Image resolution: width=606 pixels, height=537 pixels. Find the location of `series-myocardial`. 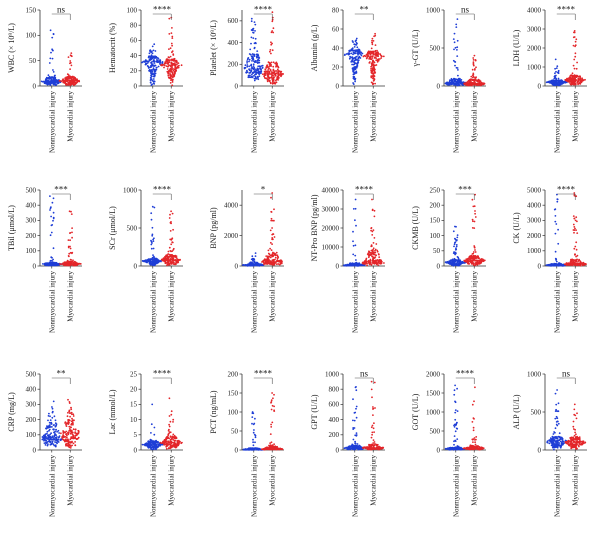

series-myocardial is located at coordinates (373, 59).